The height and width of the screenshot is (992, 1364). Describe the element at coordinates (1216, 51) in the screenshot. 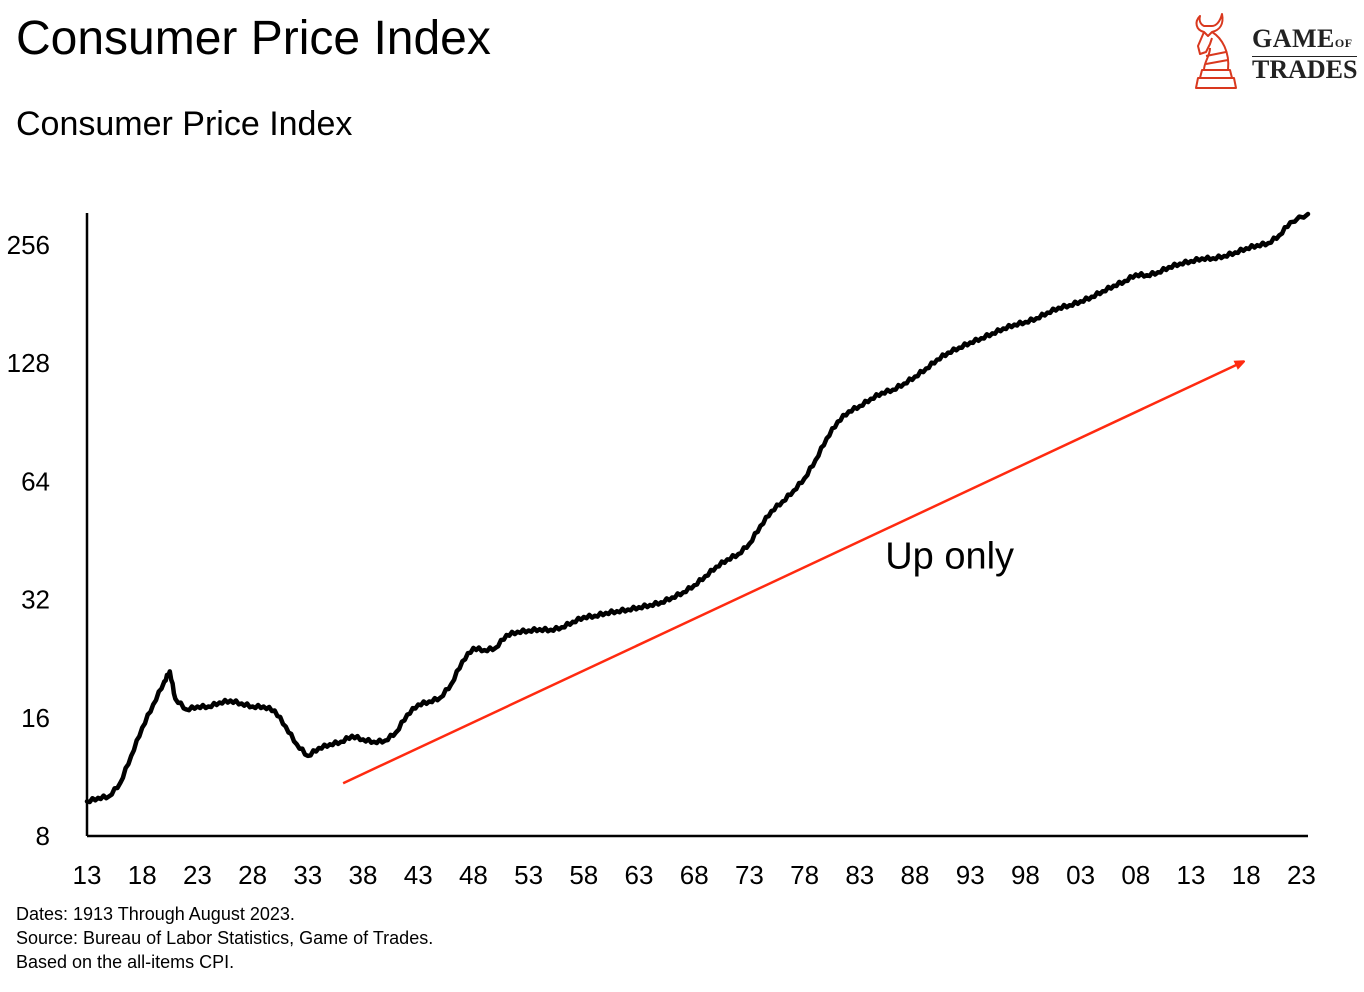

I see `bull-knight-icon` at that location.